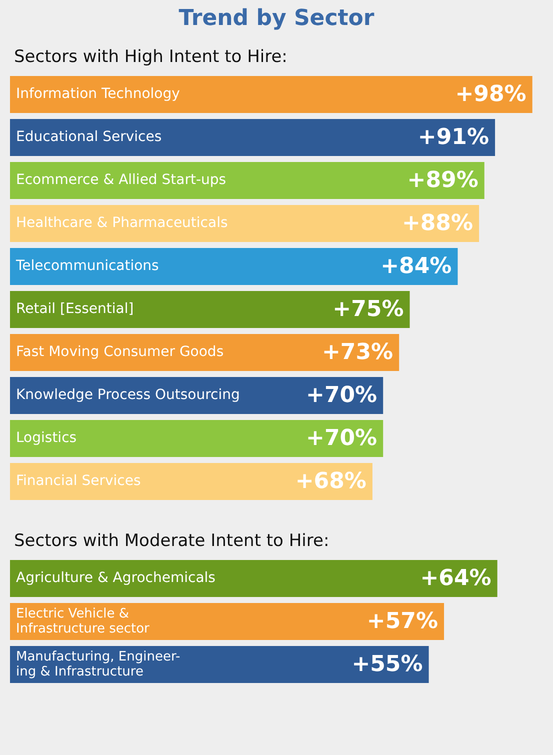 This screenshot has height=755, width=553. I want to click on data-label: +98%, so click(490, 95).